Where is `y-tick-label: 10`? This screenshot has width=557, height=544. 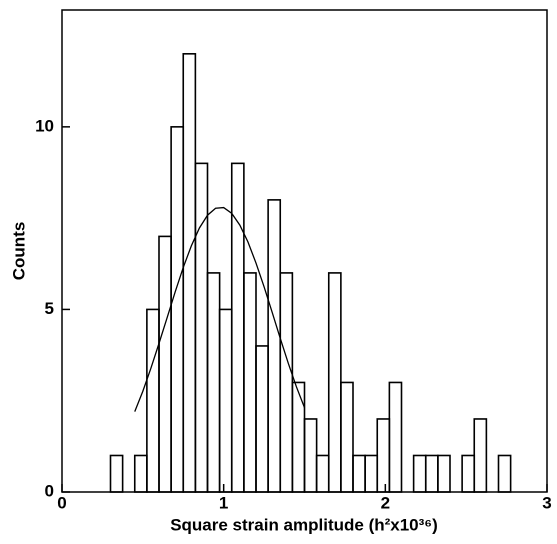
y-tick-label: 10 is located at coordinates (44, 125).